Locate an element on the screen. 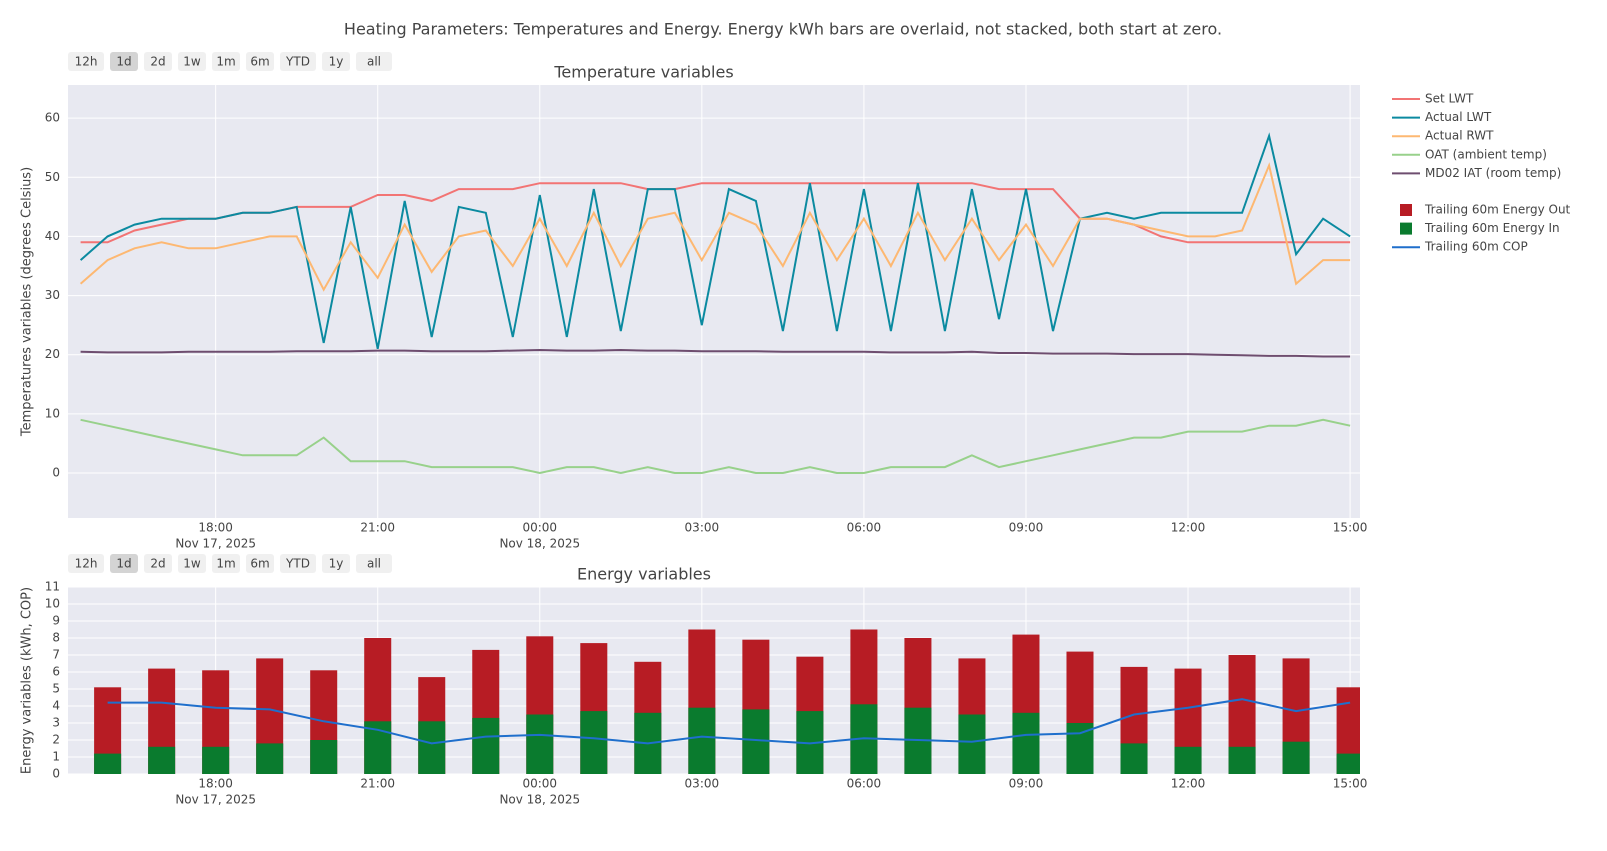  legend-label: Set LWT is located at coordinates (1449, 99).